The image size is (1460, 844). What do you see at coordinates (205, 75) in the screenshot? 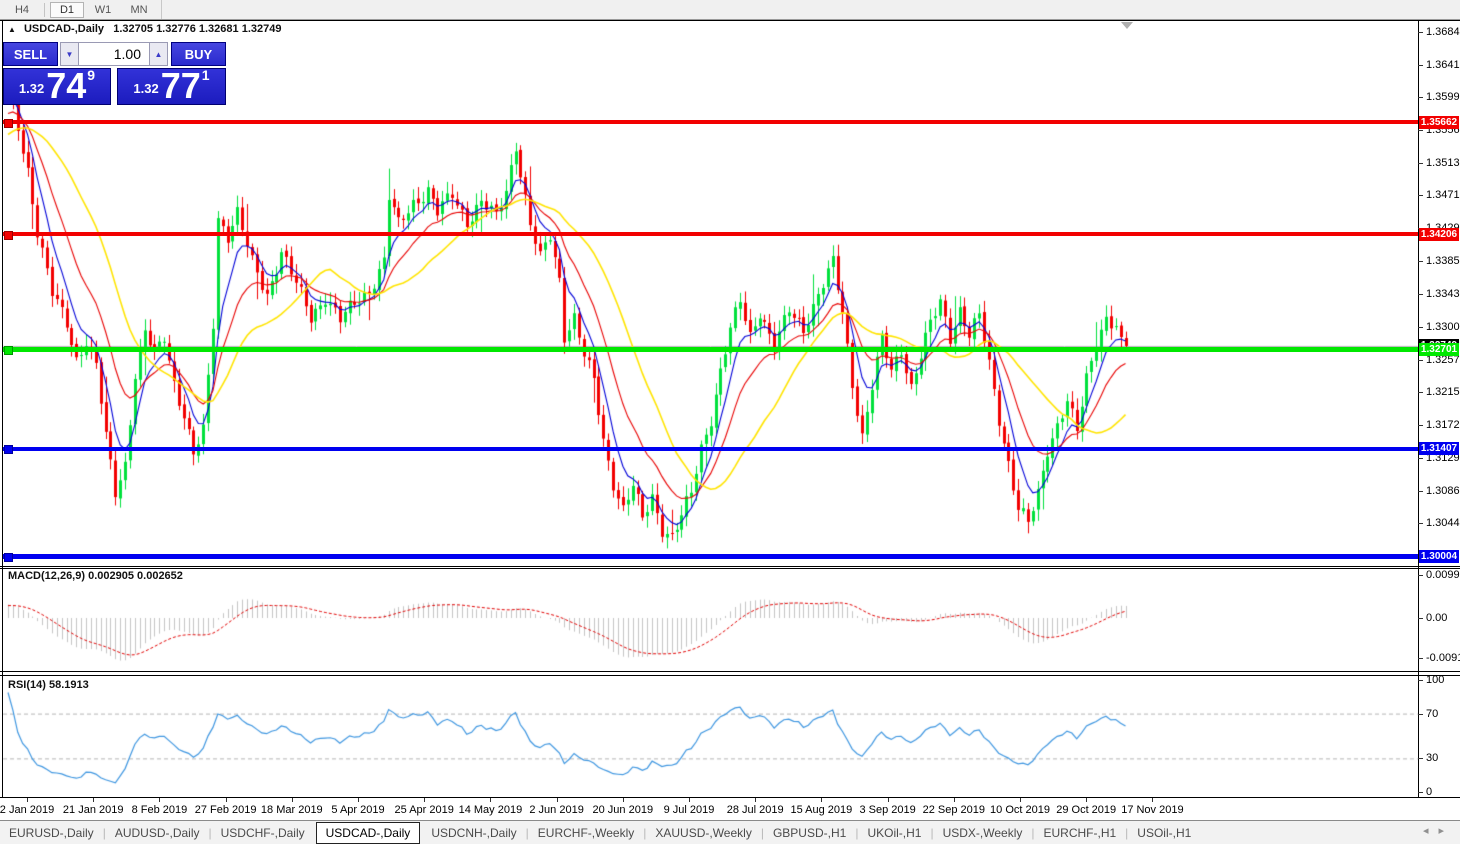
I see `buy-price-pip: 1` at bounding box center [205, 75].